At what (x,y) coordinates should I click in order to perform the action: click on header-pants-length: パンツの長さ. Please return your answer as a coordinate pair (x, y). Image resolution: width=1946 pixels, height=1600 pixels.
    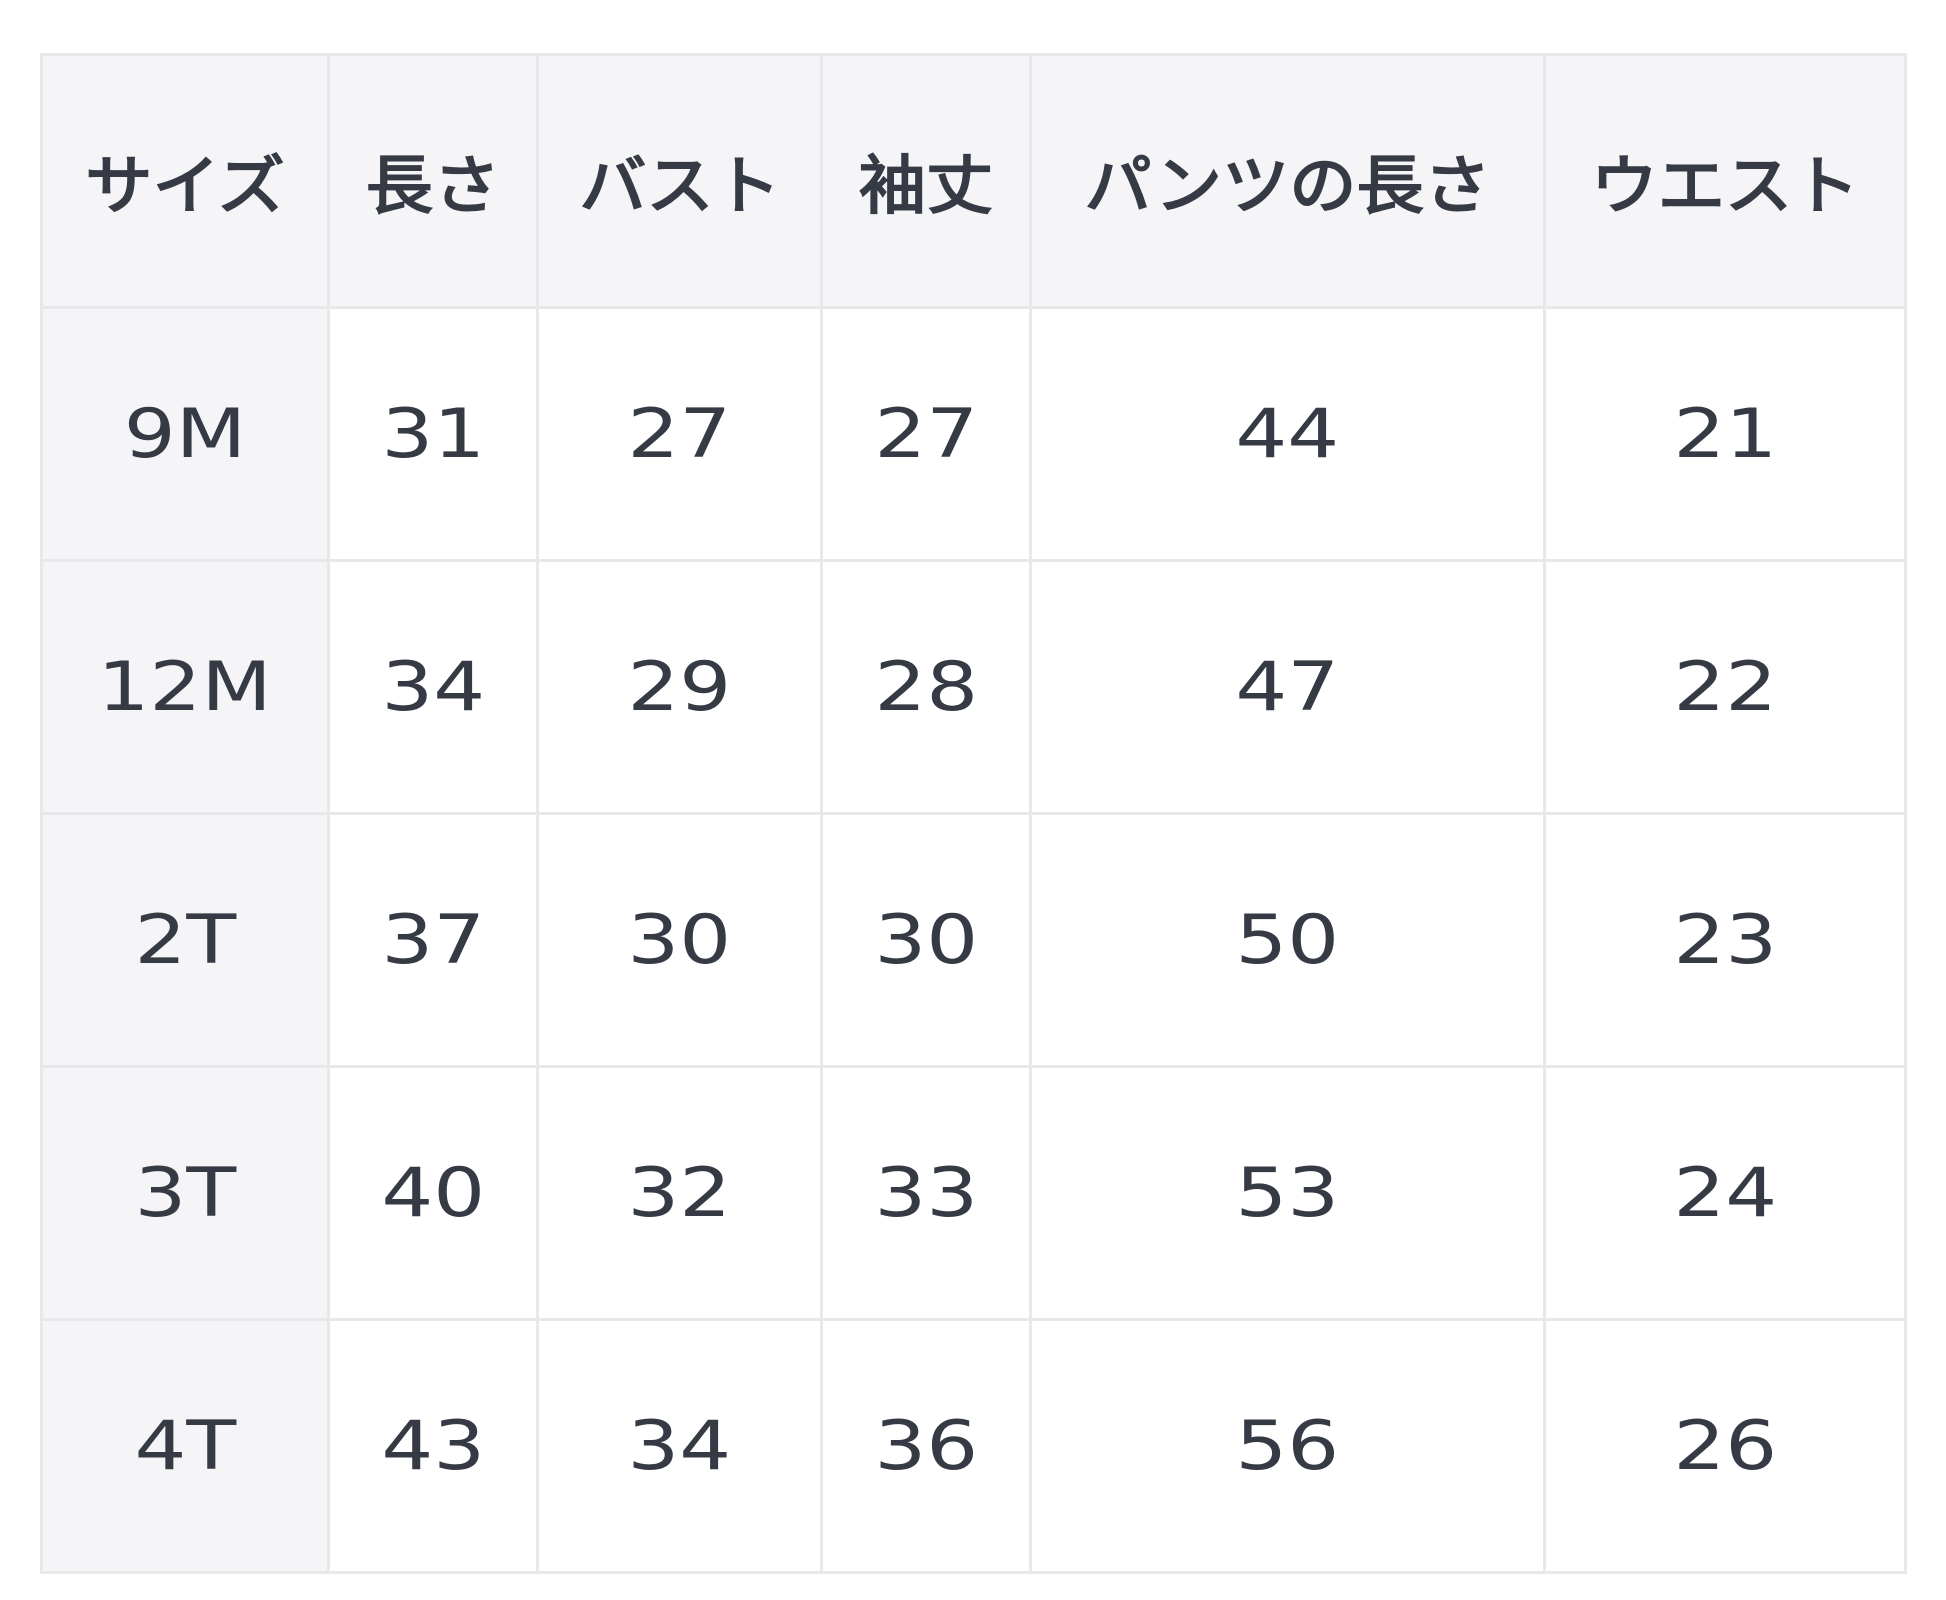
    Looking at the image, I should click on (1287, 181).